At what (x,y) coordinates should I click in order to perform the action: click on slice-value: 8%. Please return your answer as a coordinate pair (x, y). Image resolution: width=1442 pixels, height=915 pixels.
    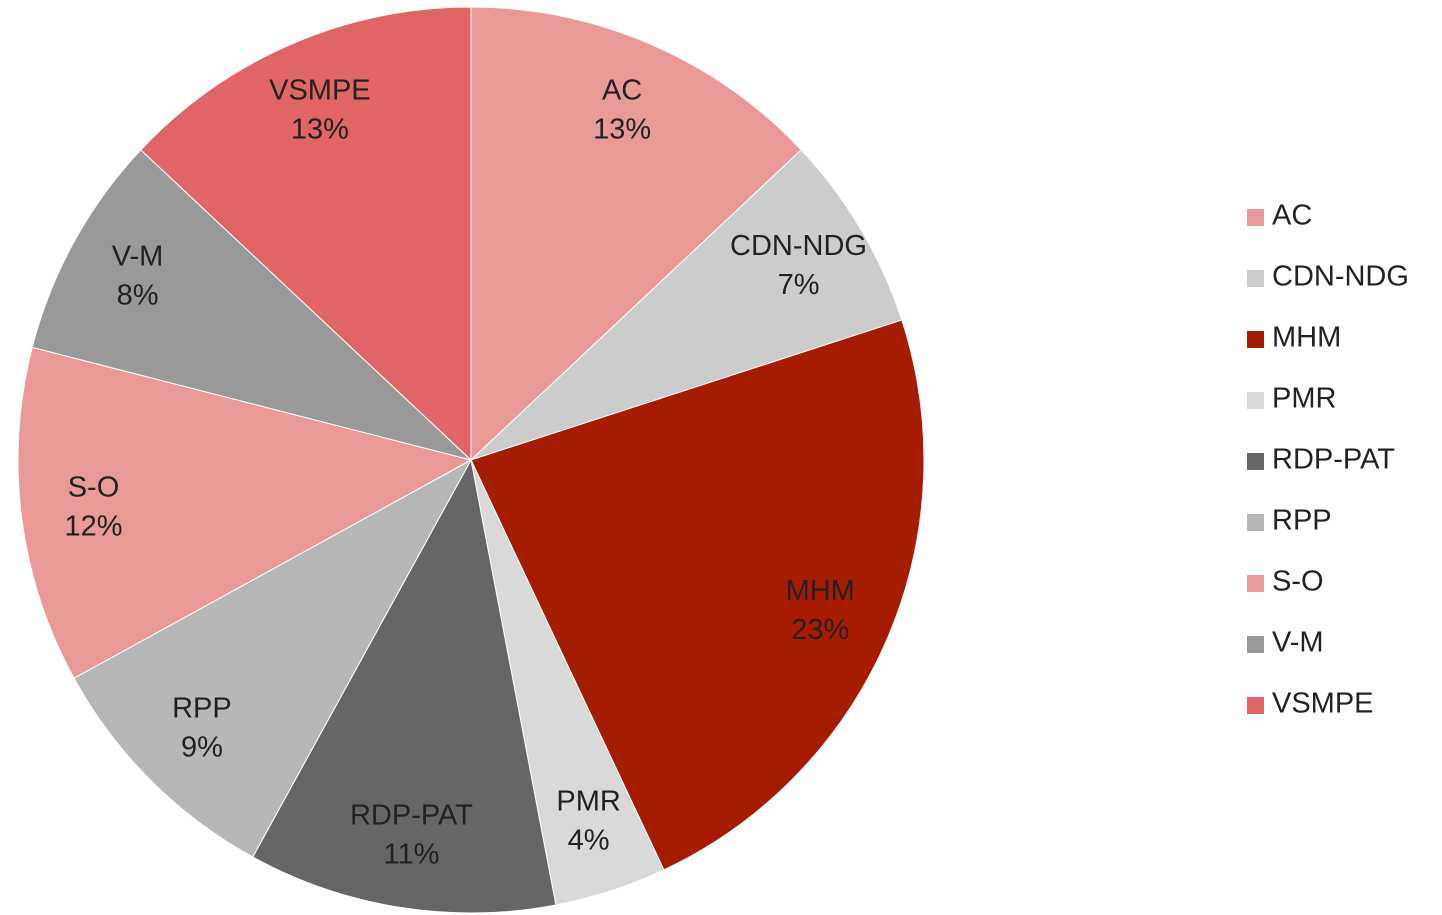
    Looking at the image, I should click on (138, 295).